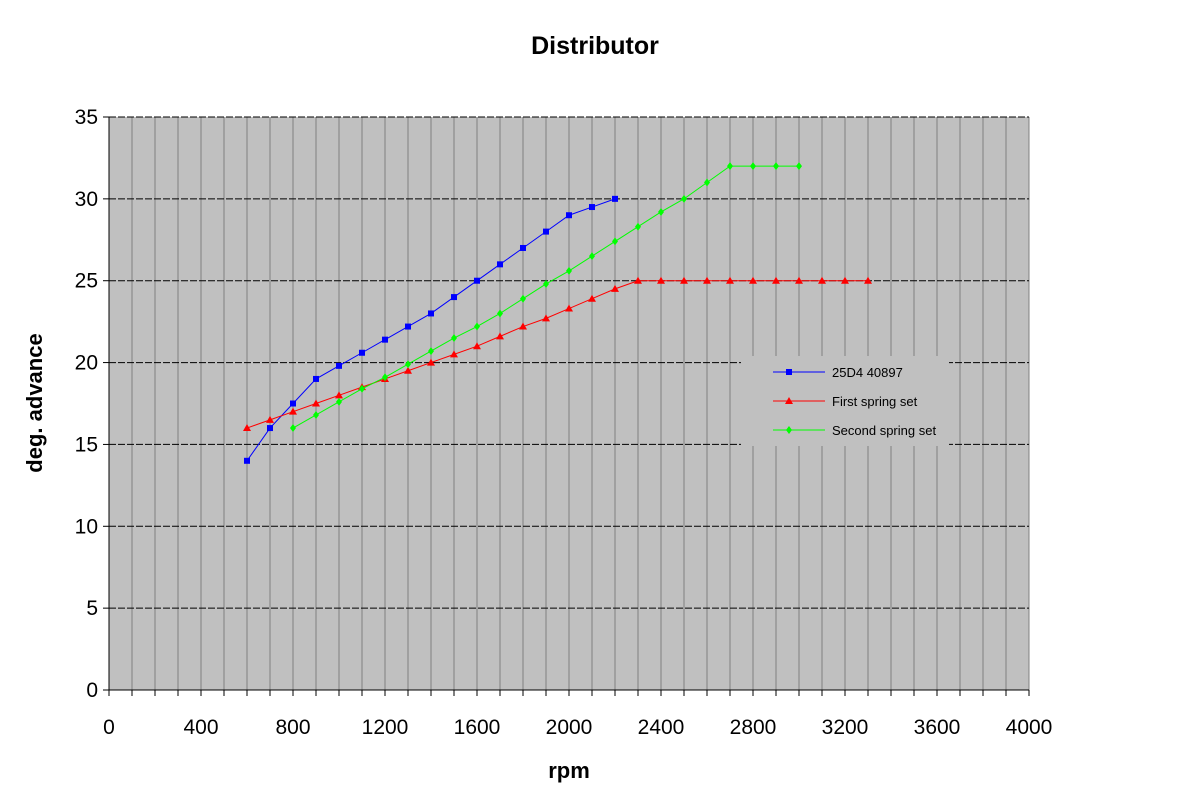 Image resolution: width=1188 pixels, height=800 pixels. What do you see at coordinates (753, 727) in the screenshot?
I see `x-tick-label: 2800` at bounding box center [753, 727].